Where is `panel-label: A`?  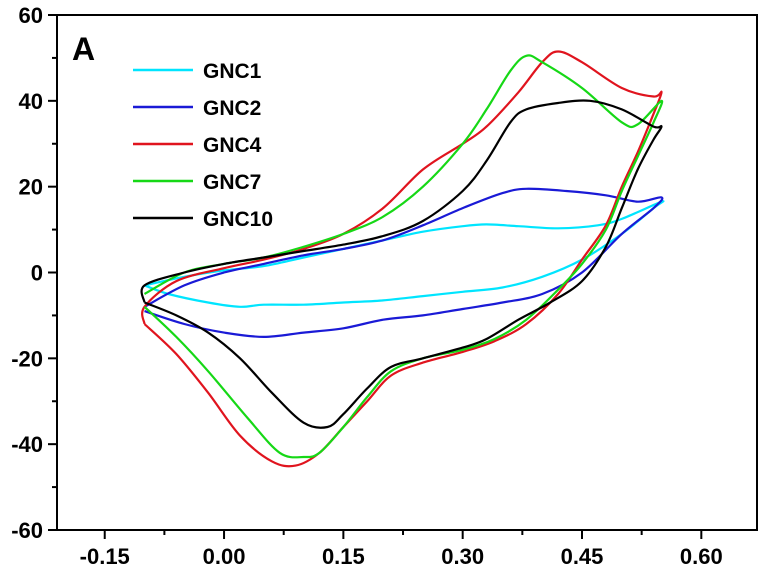 panel-label: A is located at coordinates (83, 49).